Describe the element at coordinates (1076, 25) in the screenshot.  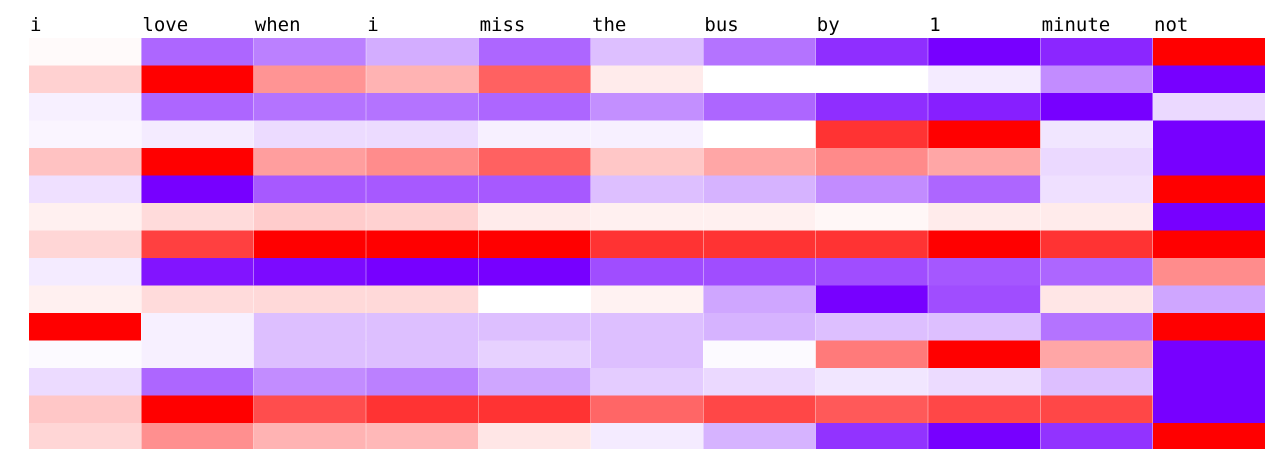
I see `token-label: minute` at that location.